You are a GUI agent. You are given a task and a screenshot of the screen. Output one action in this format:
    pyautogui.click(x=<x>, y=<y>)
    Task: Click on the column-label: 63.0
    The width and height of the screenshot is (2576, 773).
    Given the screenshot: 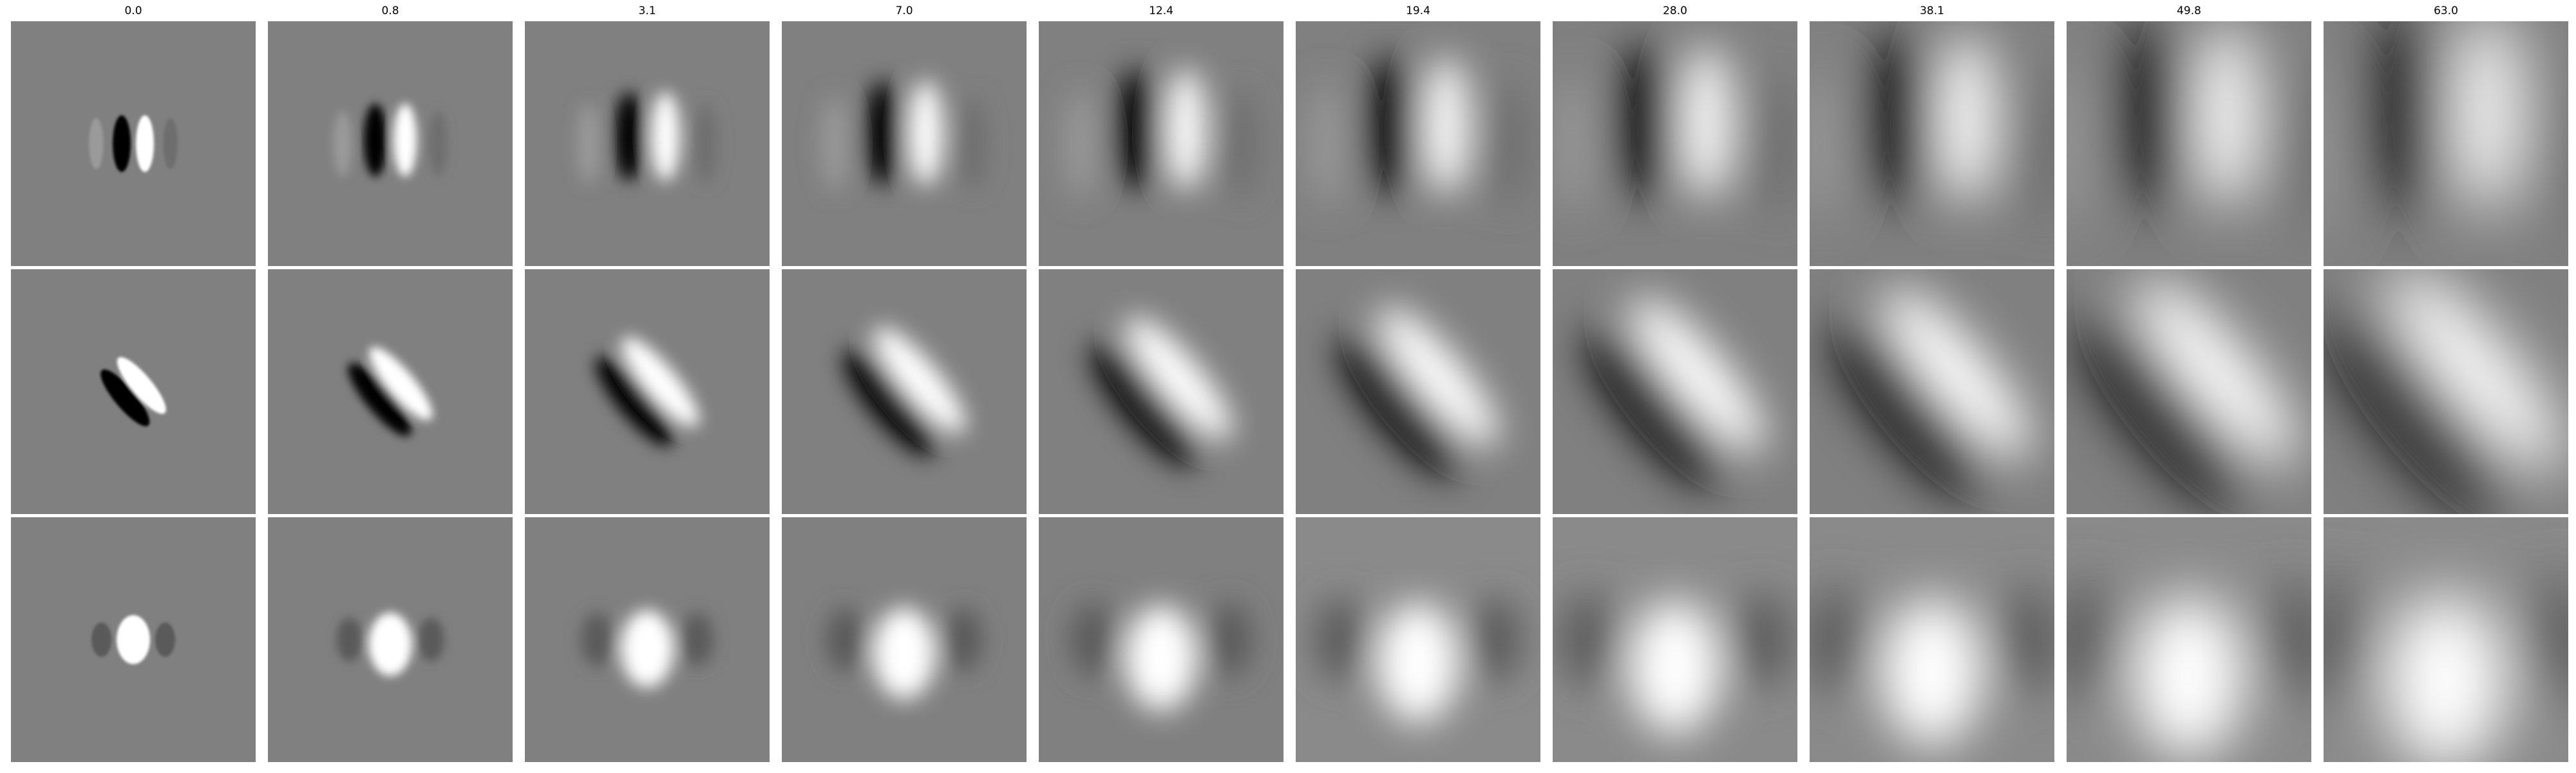 What is the action you would take?
    pyautogui.click(x=2446, y=11)
    